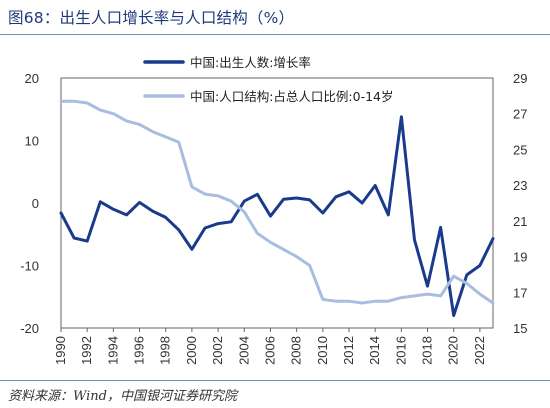  What do you see at coordinates (243, 350) in the screenshot?
I see `x-tick-label: 2004` at bounding box center [243, 350].